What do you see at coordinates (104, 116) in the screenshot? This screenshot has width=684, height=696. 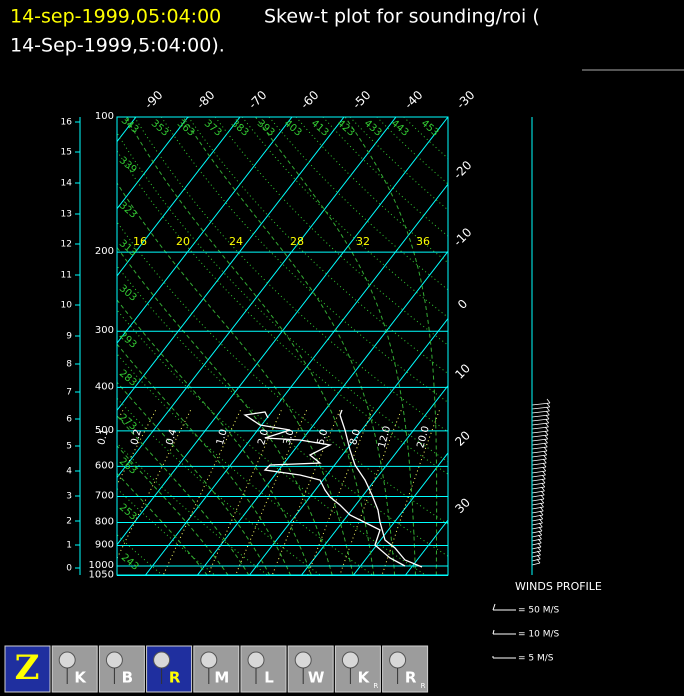 I see `pressure-label: 100` at bounding box center [104, 116].